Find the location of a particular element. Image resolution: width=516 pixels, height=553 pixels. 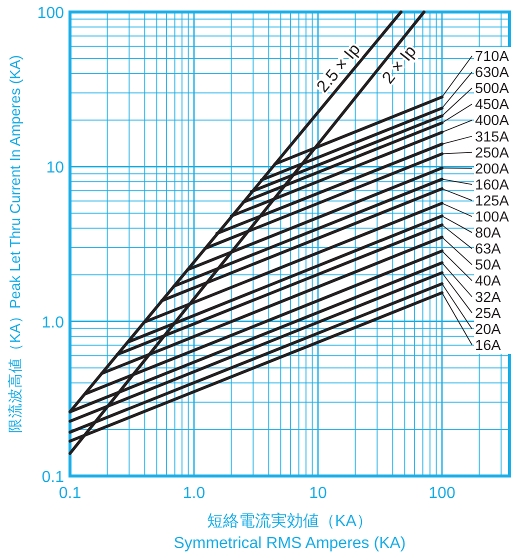

legend-label: 200A is located at coordinates (492, 169).